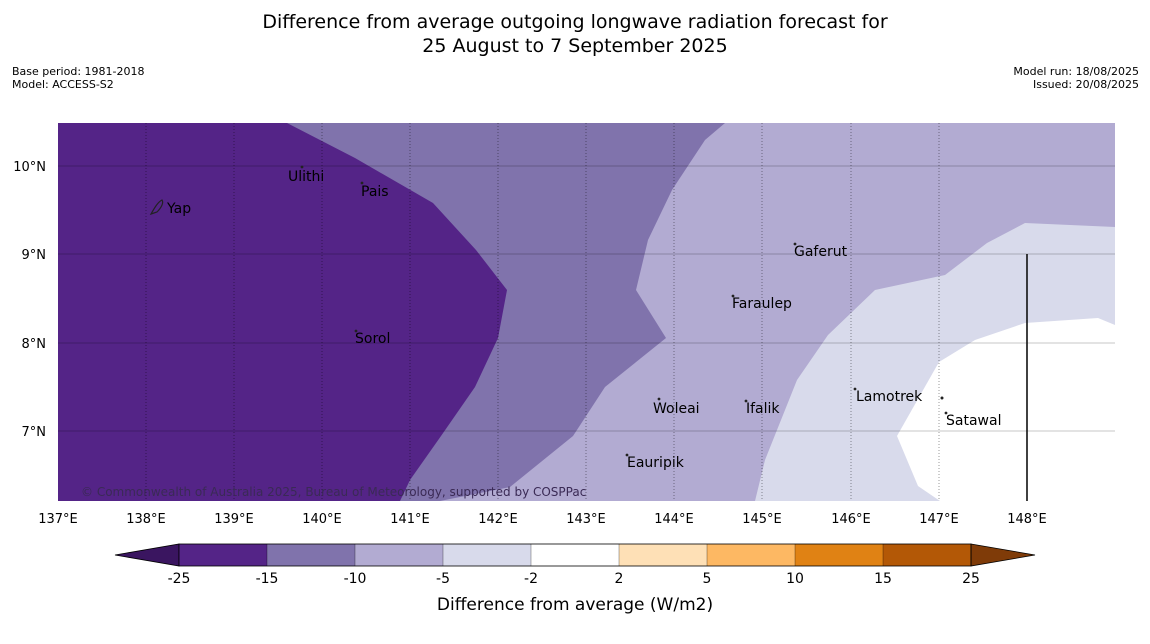 The height and width of the screenshot is (644, 1150). Describe the element at coordinates (63, 84) in the screenshot. I see `model-name: Model: ACCESS-S2` at that location.